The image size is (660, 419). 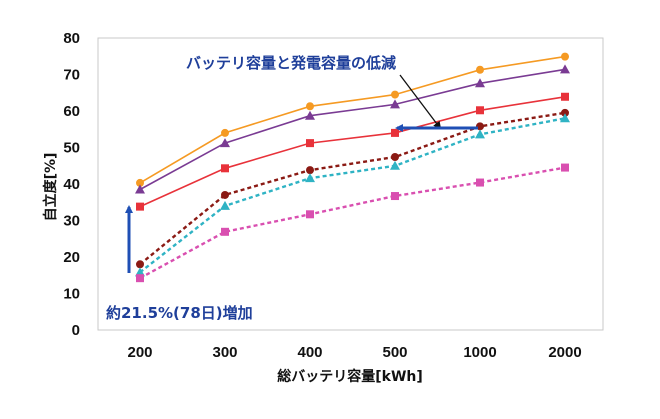 I want to click on y-axis-title: 自立度[%], so click(x=50, y=187).